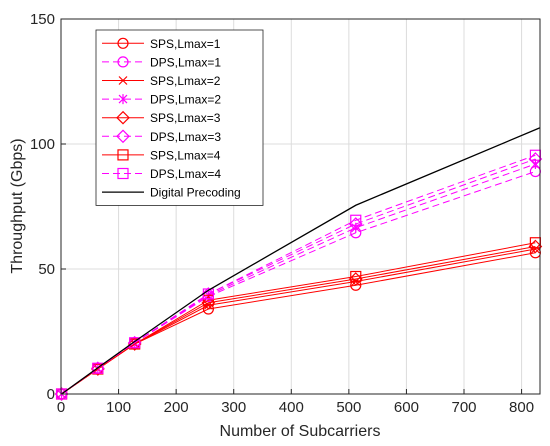 This screenshot has width=550, height=446. What do you see at coordinates (185, 81) in the screenshot?
I see `legend-label: SPS,Lmax=2` at bounding box center [185, 81].